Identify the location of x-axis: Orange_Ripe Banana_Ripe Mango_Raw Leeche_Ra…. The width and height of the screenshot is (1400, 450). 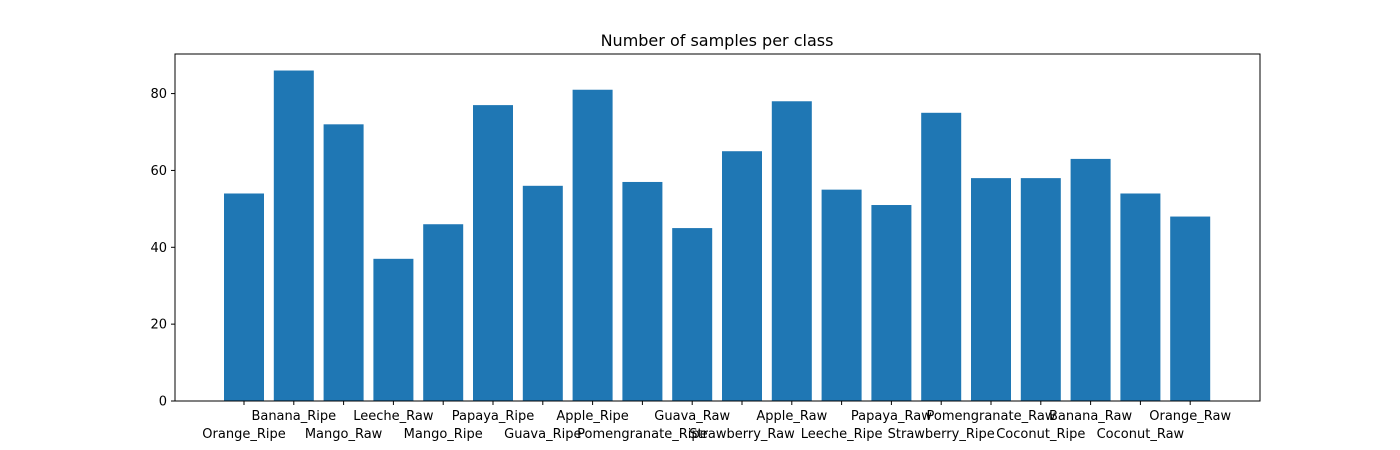
(717, 421).